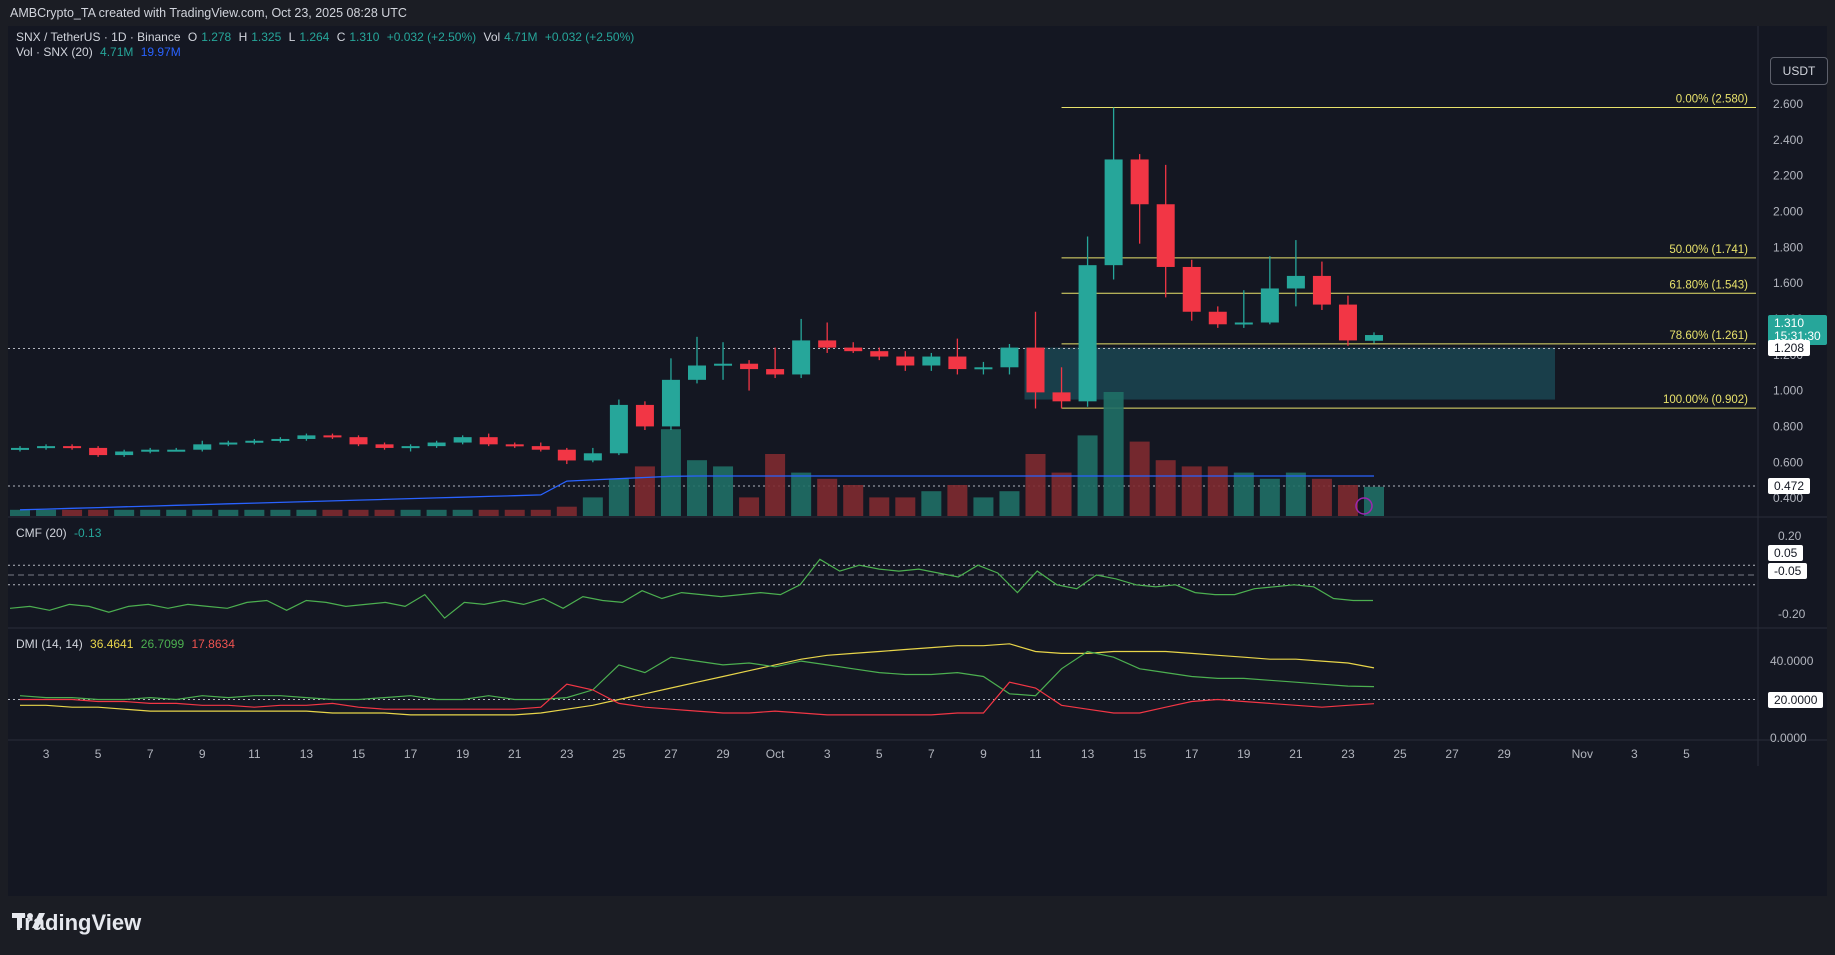  I want to click on fib-level-label: 50.00% (1.741), so click(1708, 250).